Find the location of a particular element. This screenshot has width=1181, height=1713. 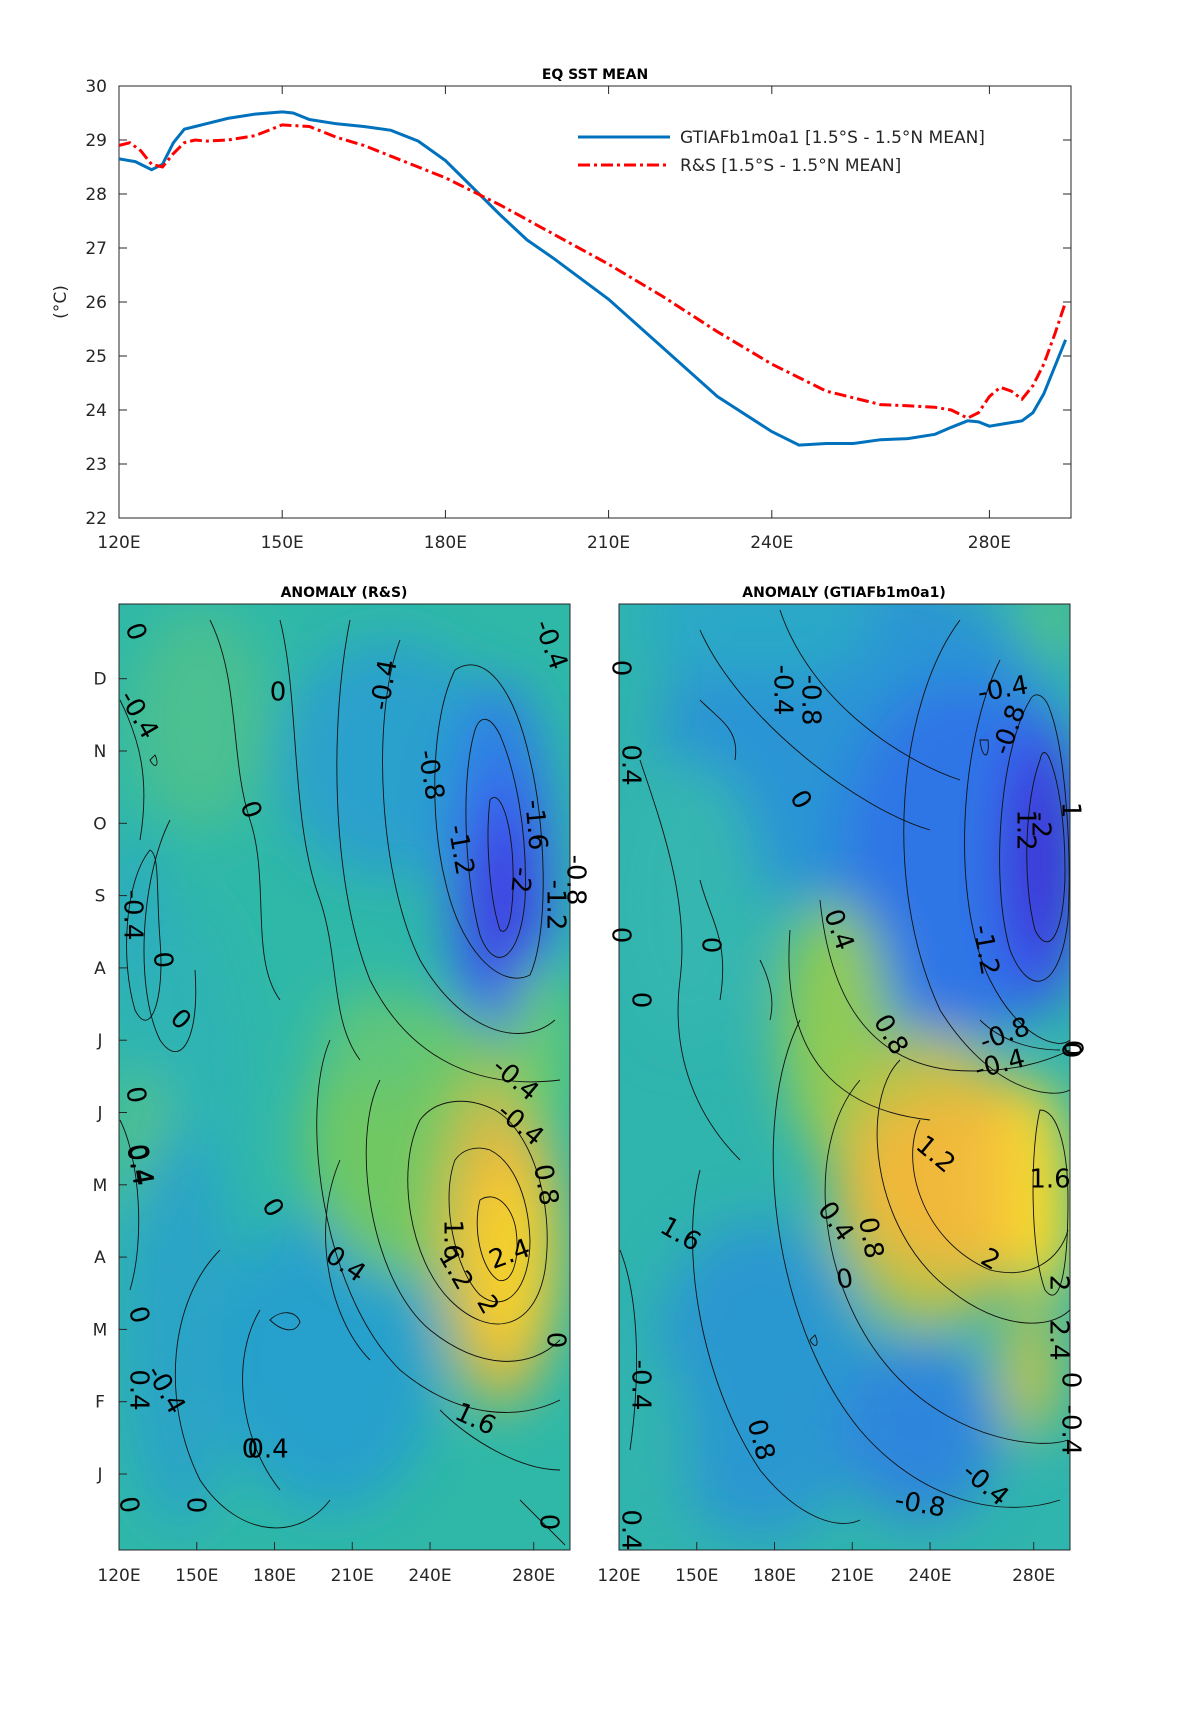

contour-label: 2.4 is located at coordinates (1059, 1339).